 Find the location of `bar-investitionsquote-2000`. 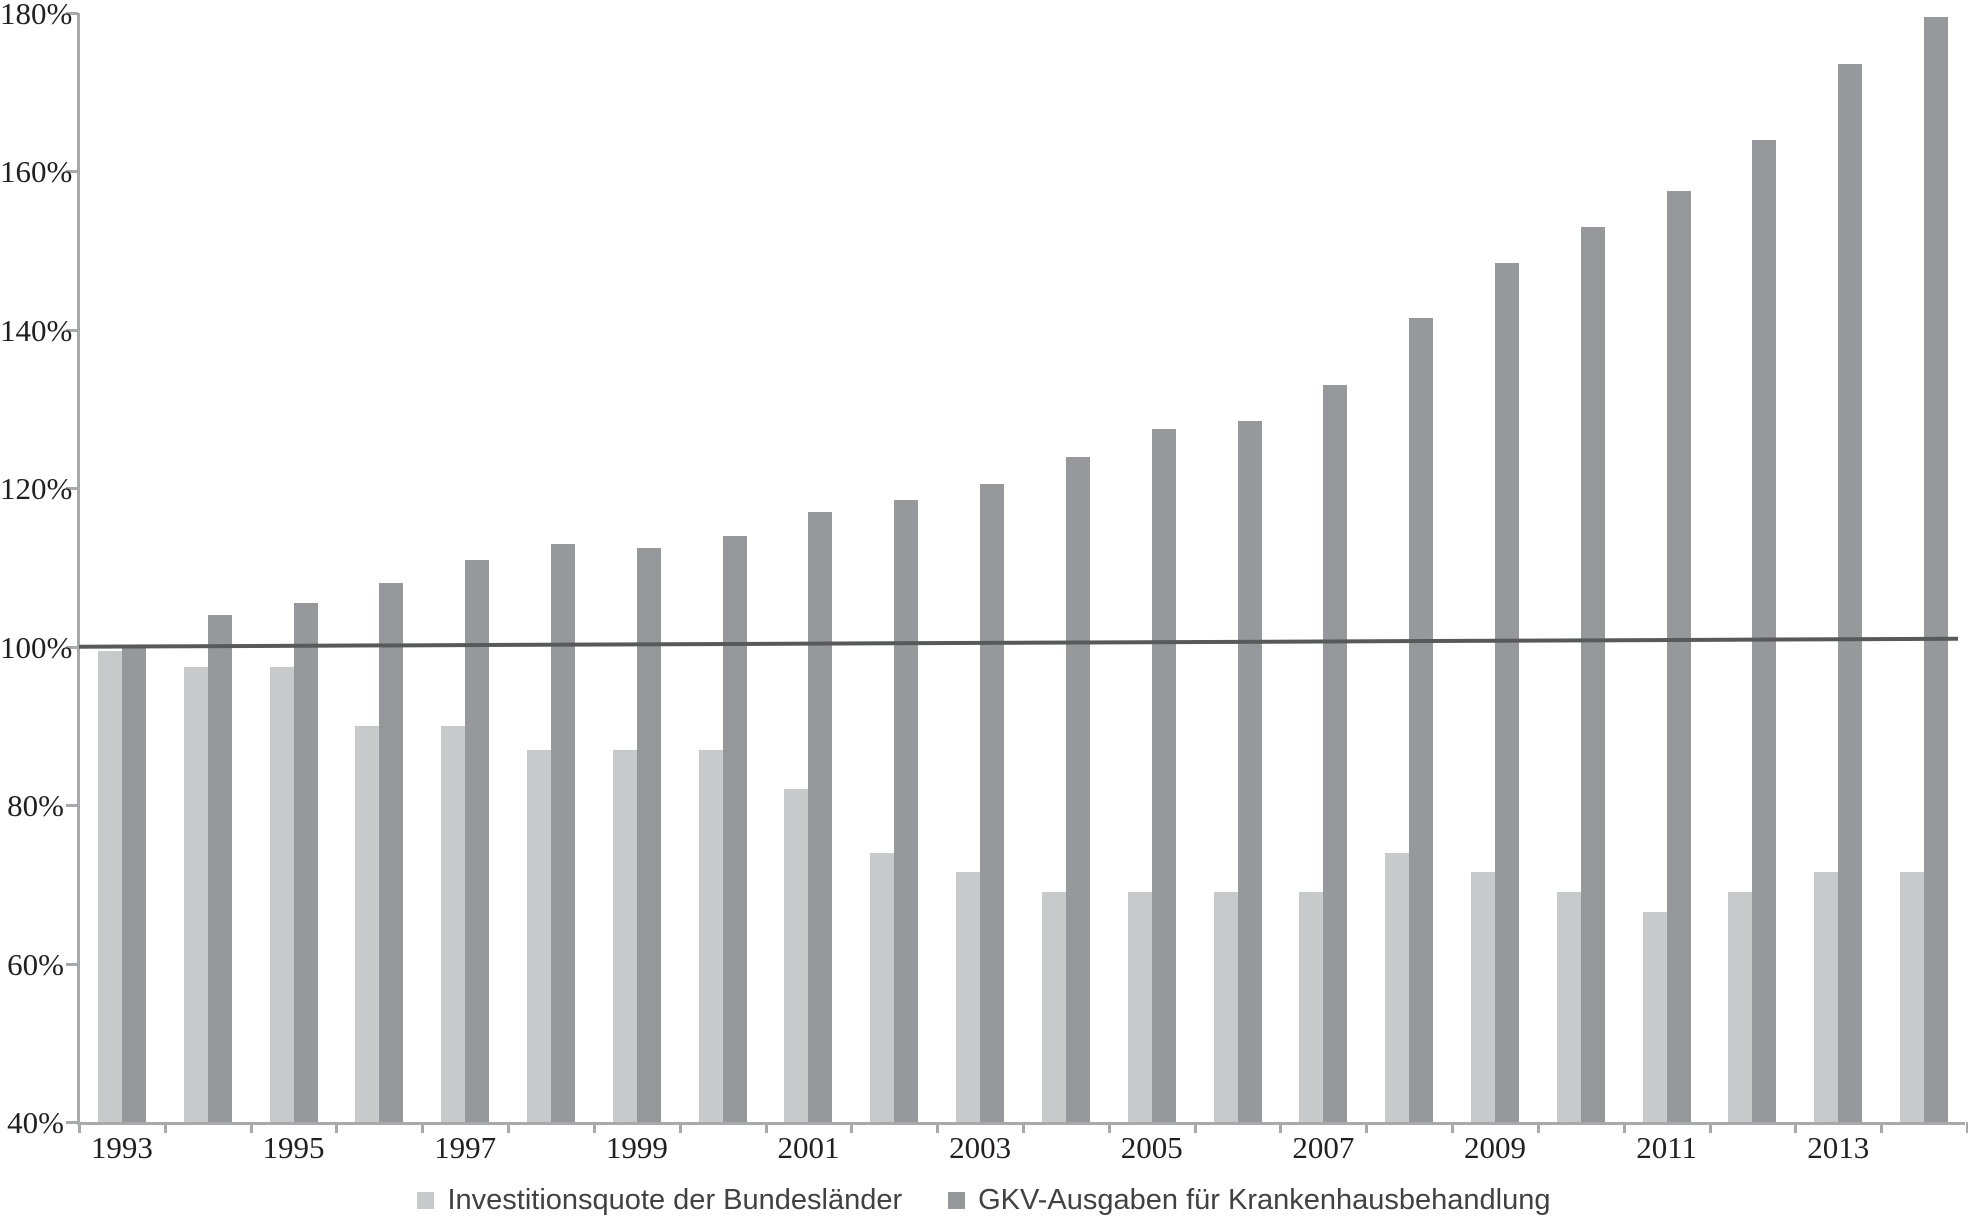

bar-investitionsquote-2000 is located at coordinates (710, 935).